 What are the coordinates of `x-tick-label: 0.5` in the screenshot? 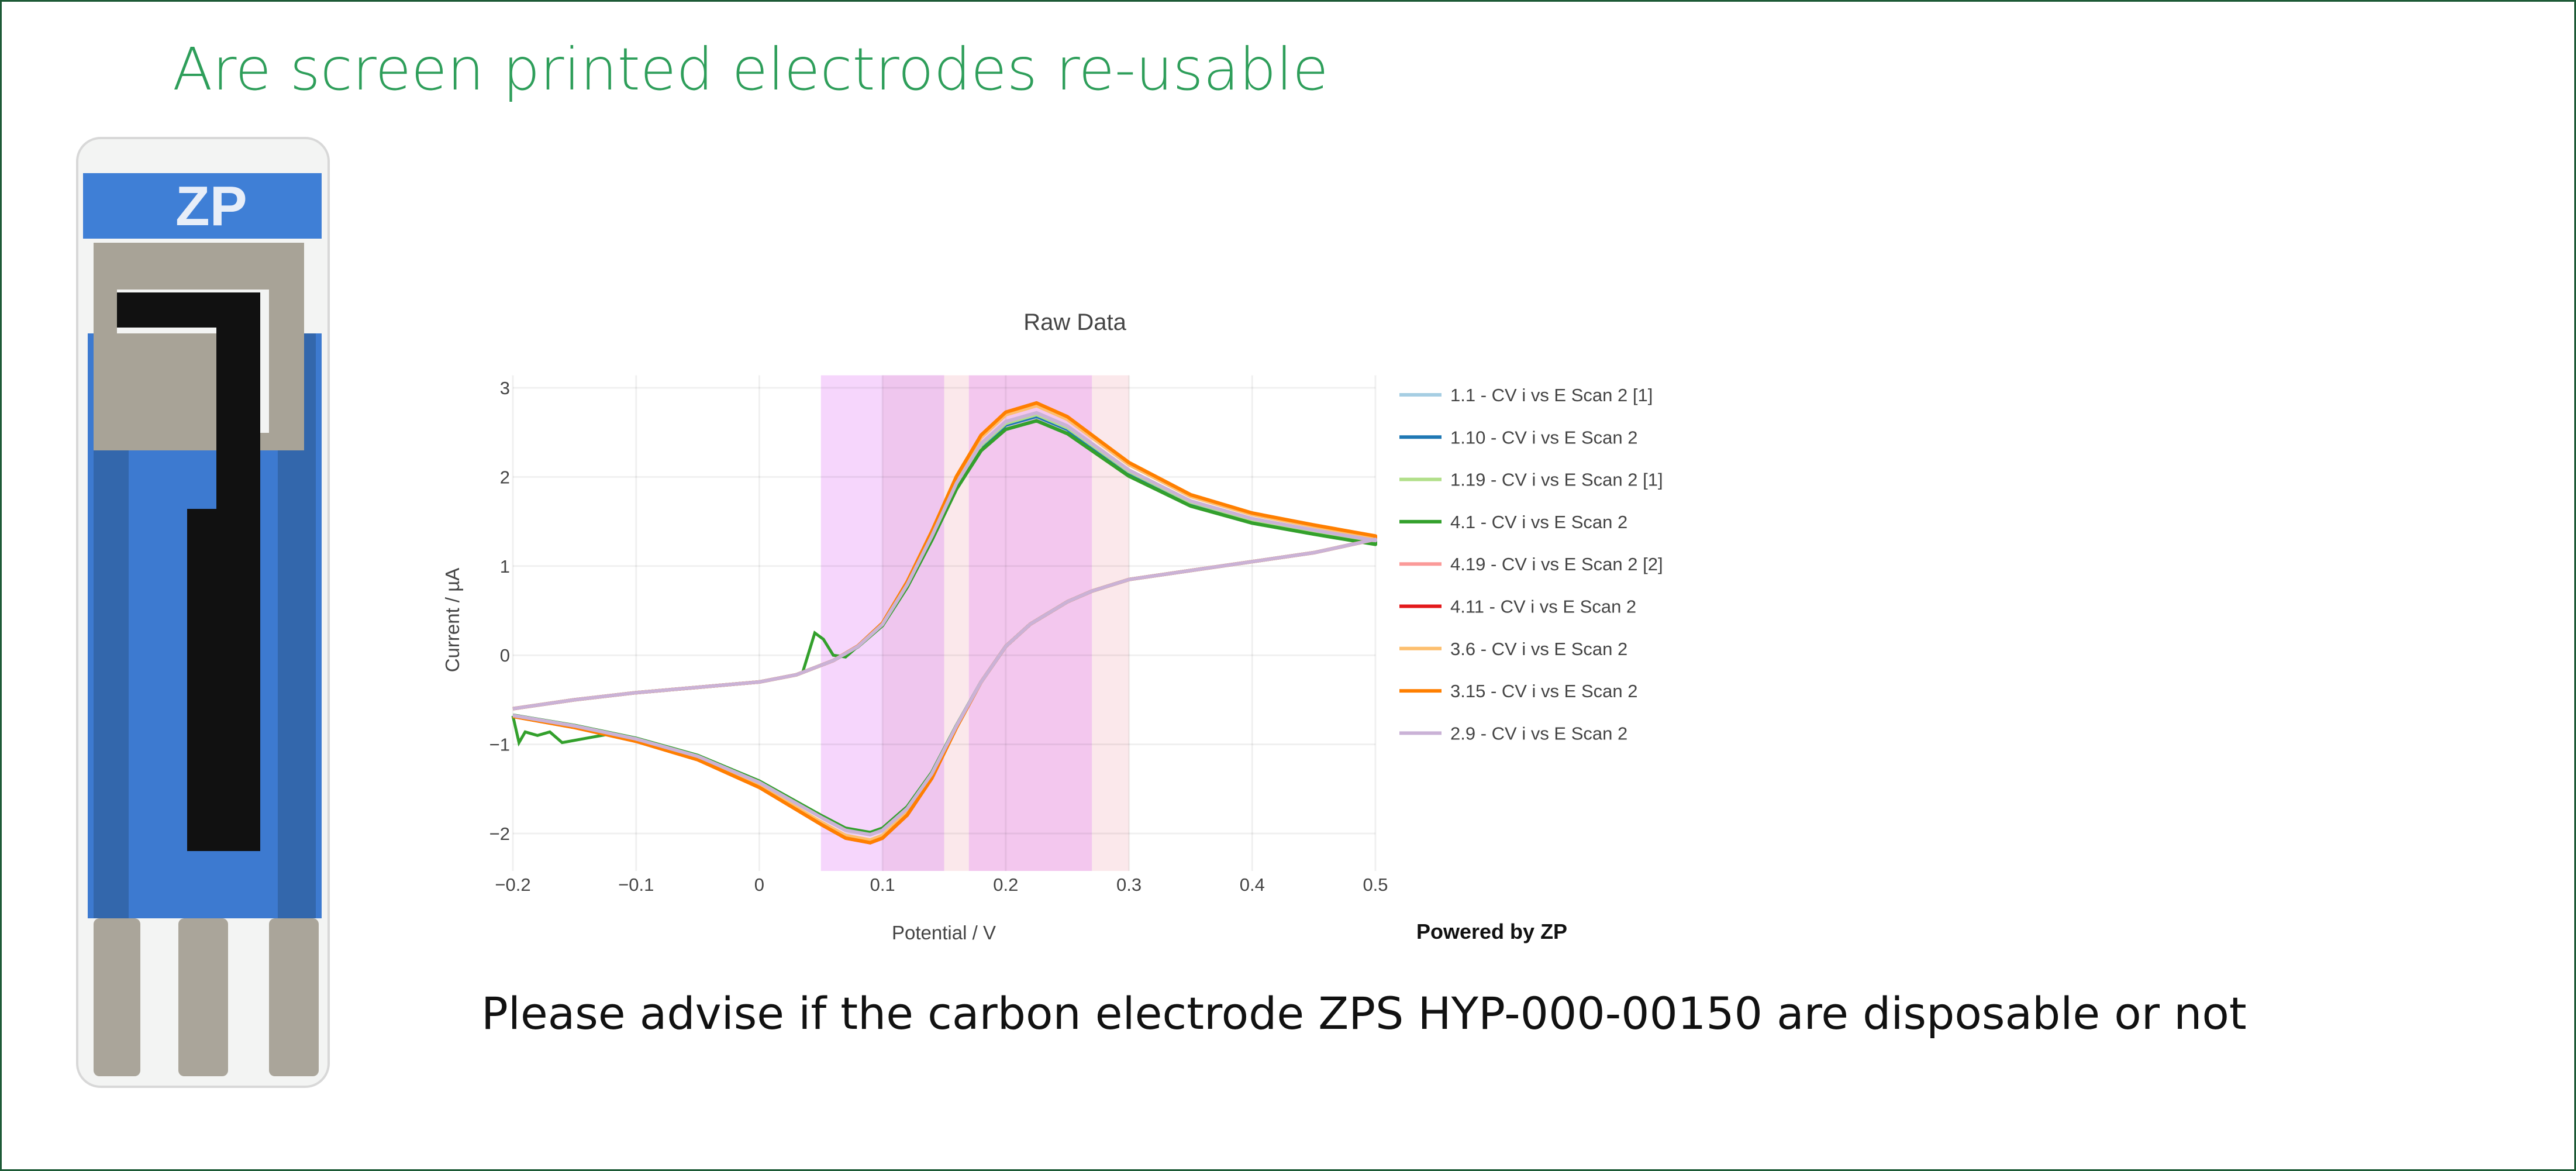 It's located at (1376, 885).